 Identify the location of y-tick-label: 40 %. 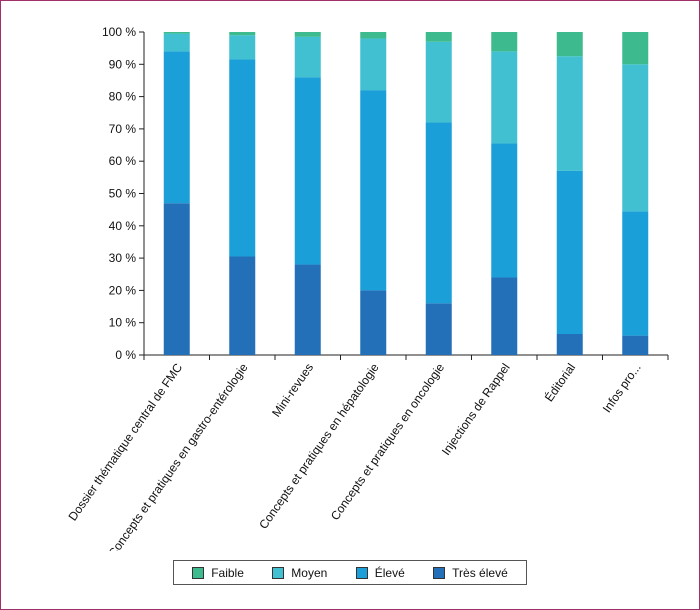
(123, 226).